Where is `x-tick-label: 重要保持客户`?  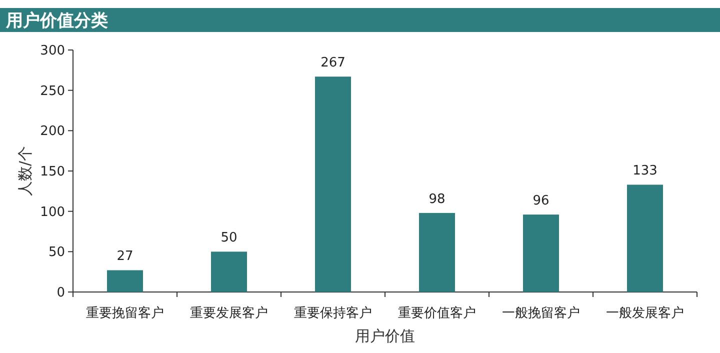 x-tick-label: 重要保持客户 is located at coordinates (333, 313).